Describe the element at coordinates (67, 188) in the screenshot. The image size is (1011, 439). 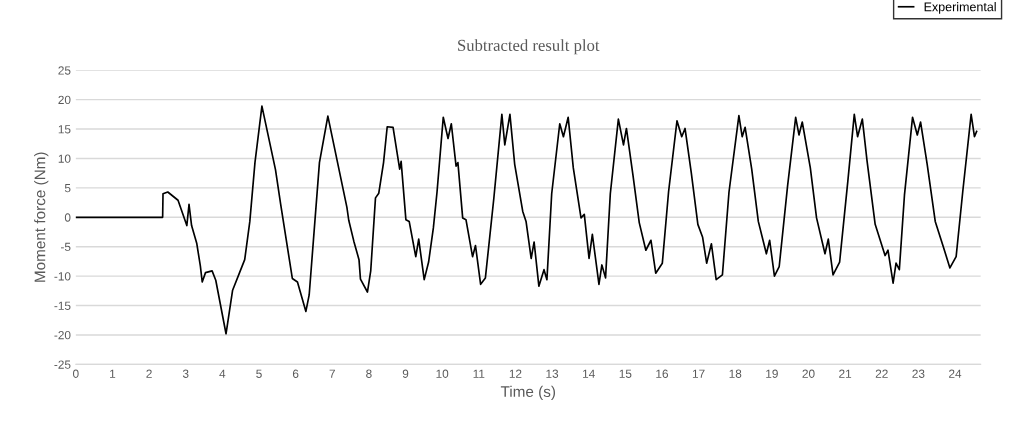
I see `y-tick-label: 5` at that location.